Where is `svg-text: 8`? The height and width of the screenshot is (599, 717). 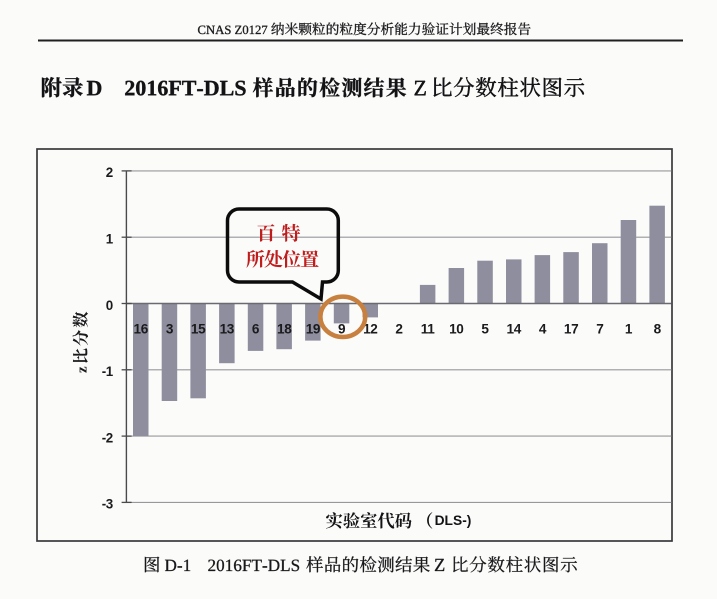
svg-text: 8 is located at coordinates (658, 329).